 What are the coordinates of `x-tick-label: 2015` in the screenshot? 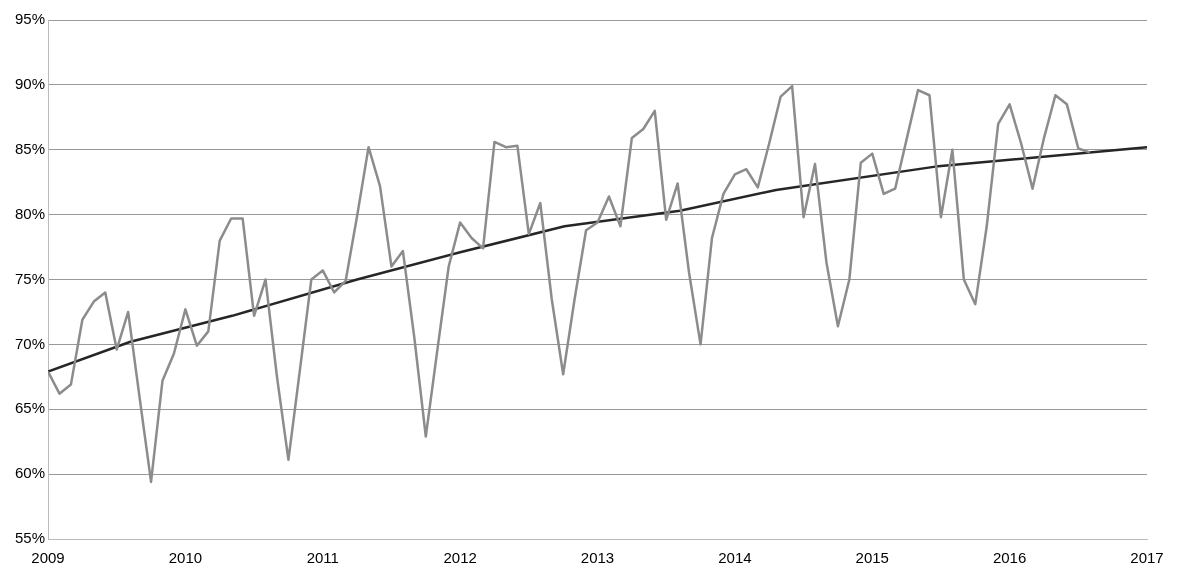 It's located at (872, 558).